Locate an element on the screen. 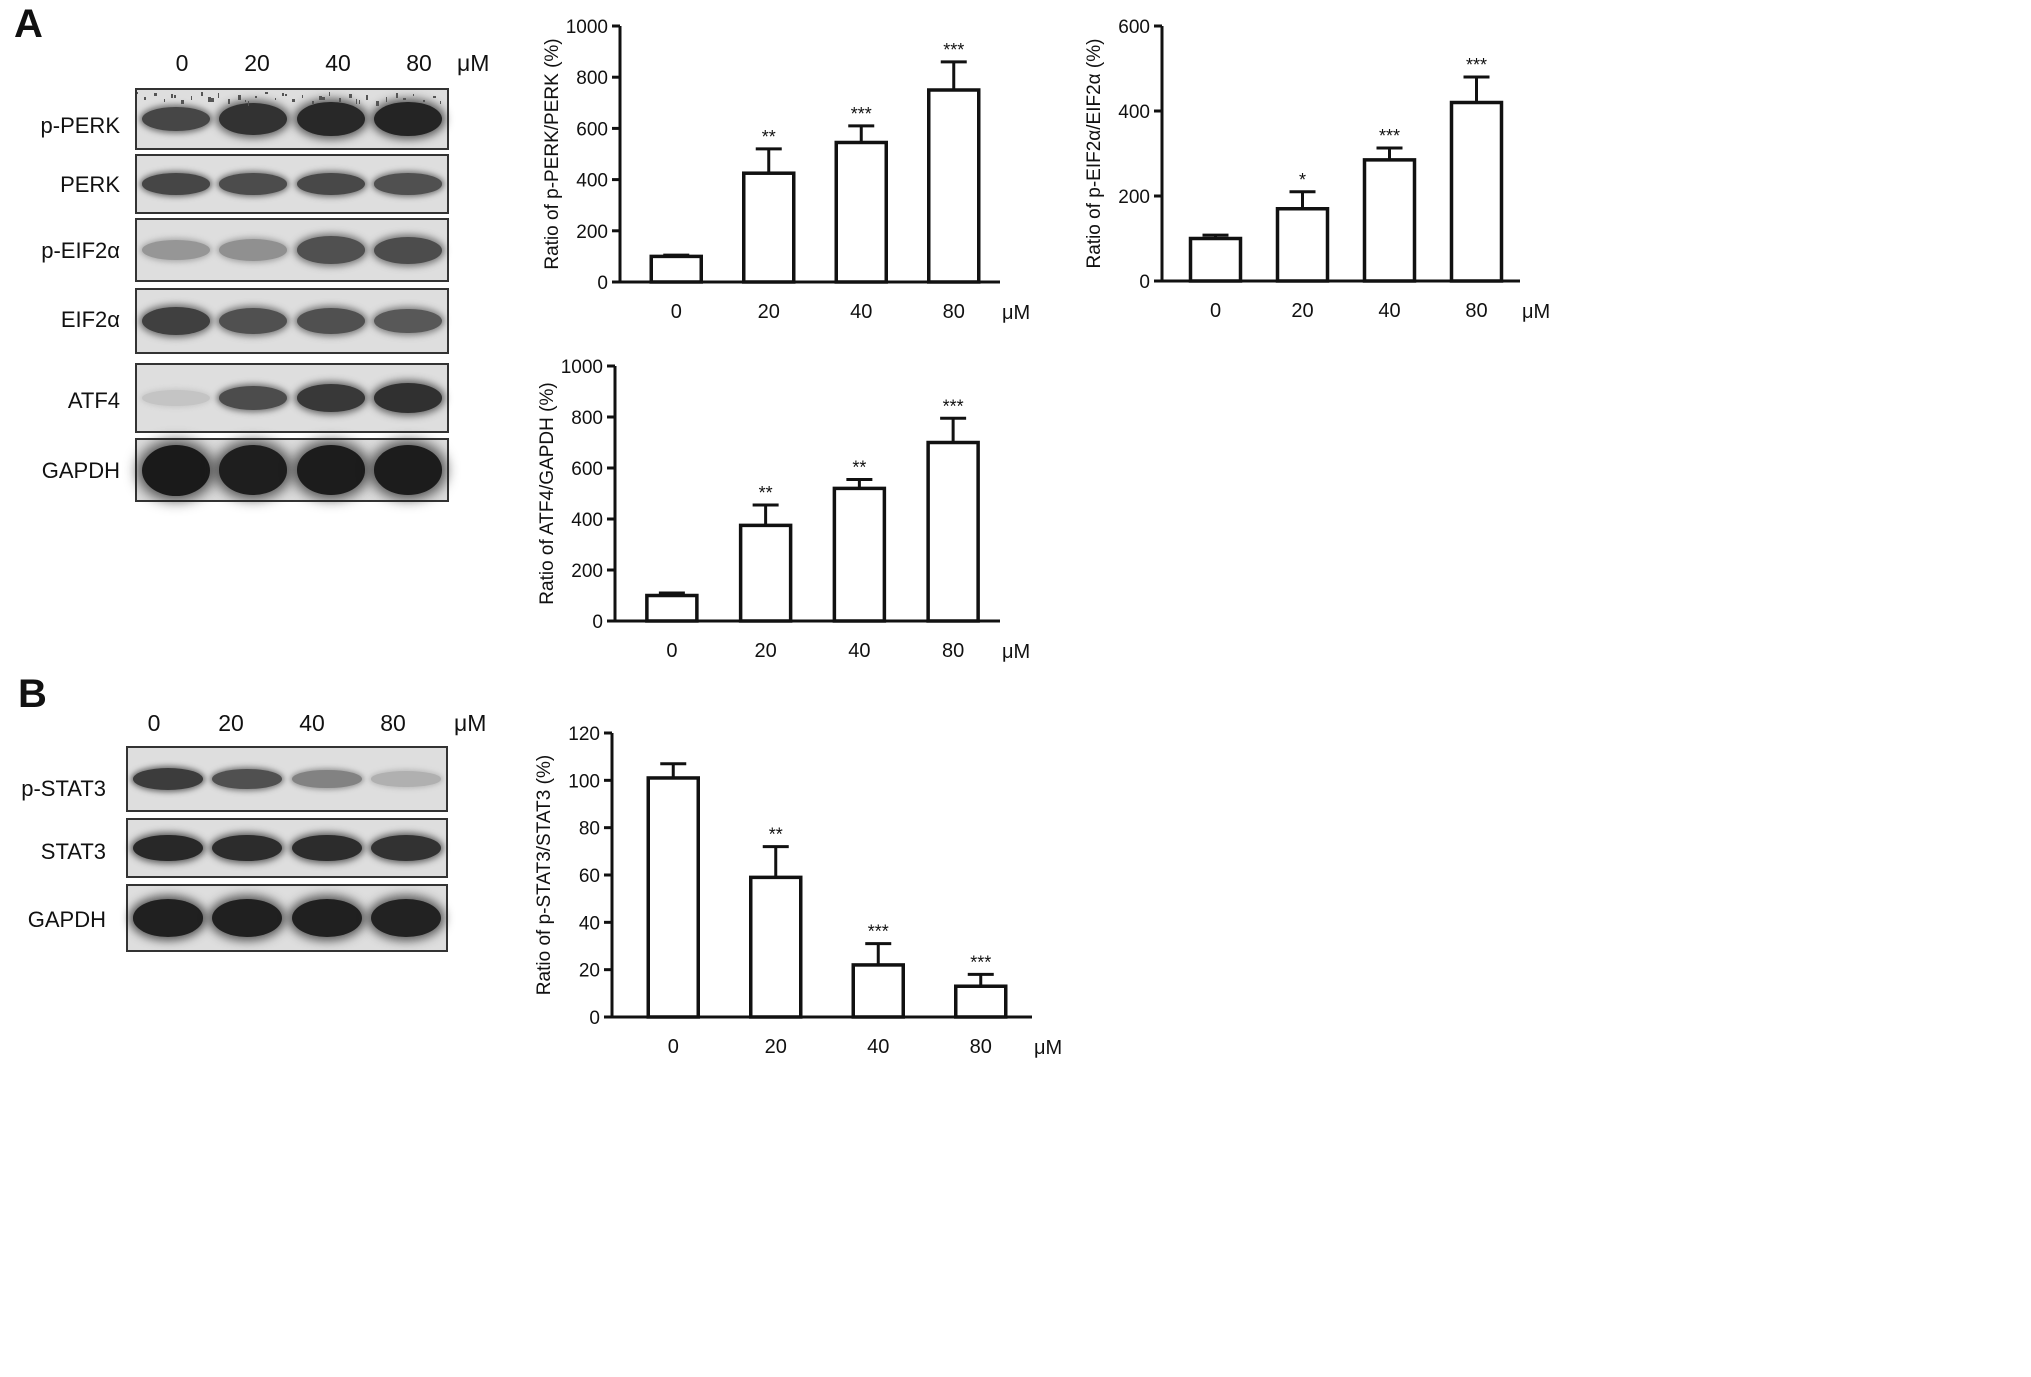 Image resolution: width=2031 pixels, height=1377 pixels. x-tick-label: 20 is located at coordinates (769, 312).